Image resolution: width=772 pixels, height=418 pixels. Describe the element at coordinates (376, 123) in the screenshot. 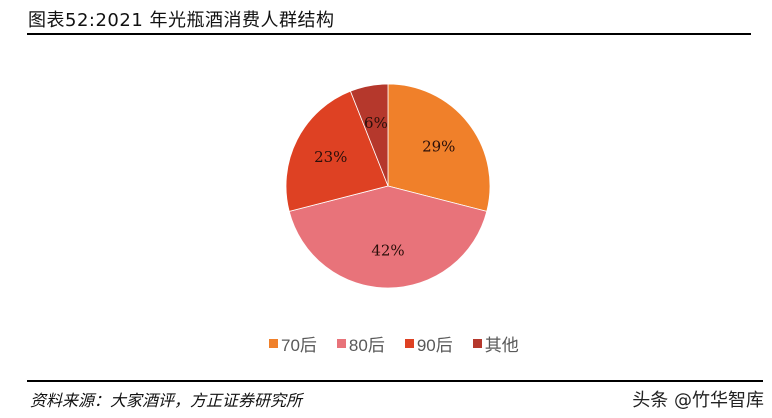

I see `slice-label: 6%` at that location.